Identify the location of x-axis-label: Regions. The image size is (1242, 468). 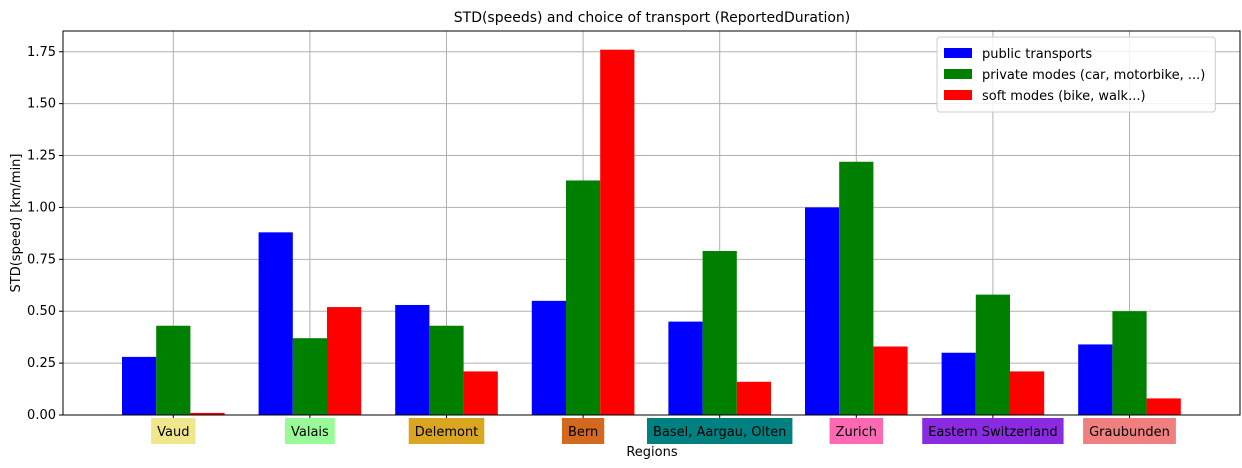
(652, 452).